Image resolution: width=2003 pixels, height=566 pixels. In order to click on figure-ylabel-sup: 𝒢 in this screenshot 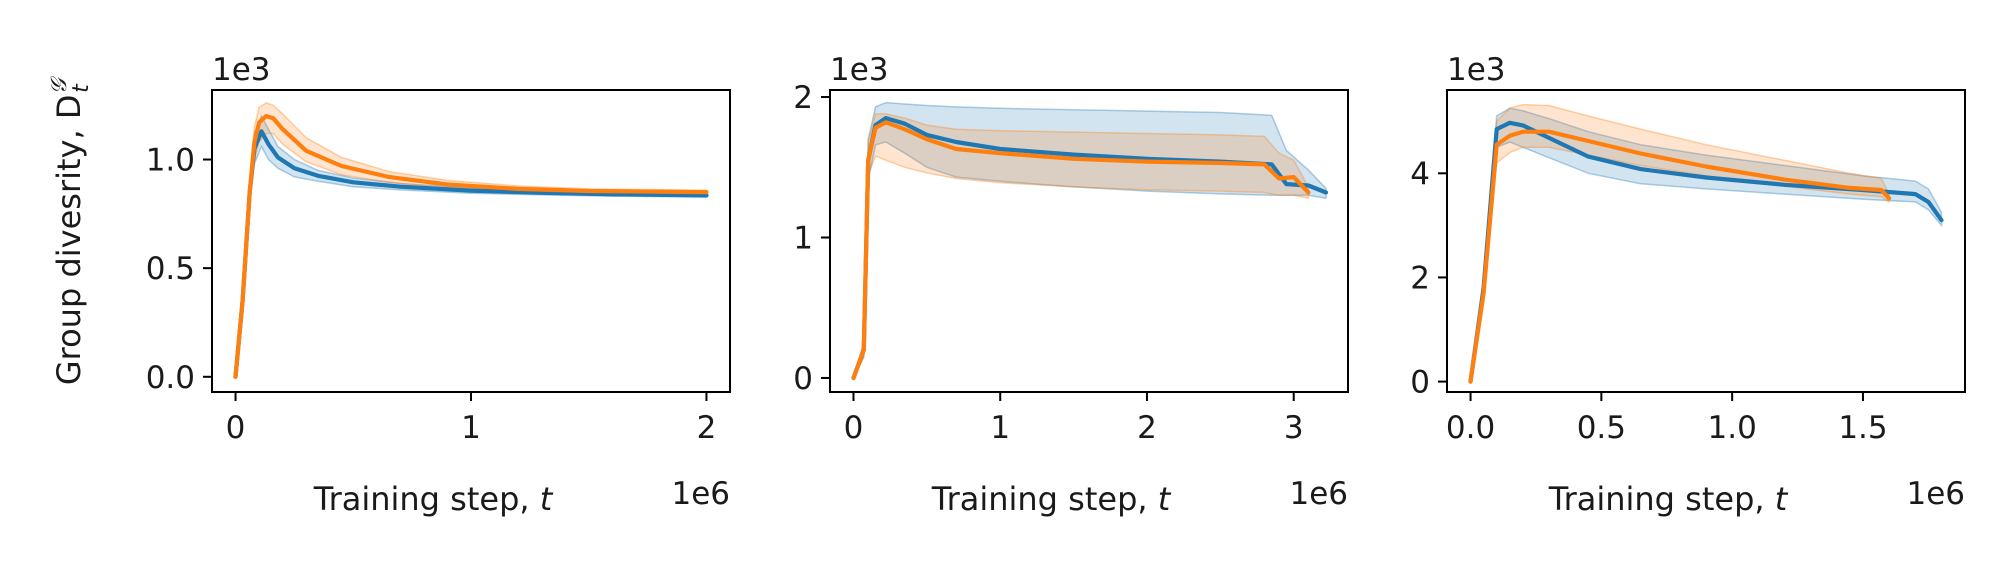, I will do `click(59, 85)`.